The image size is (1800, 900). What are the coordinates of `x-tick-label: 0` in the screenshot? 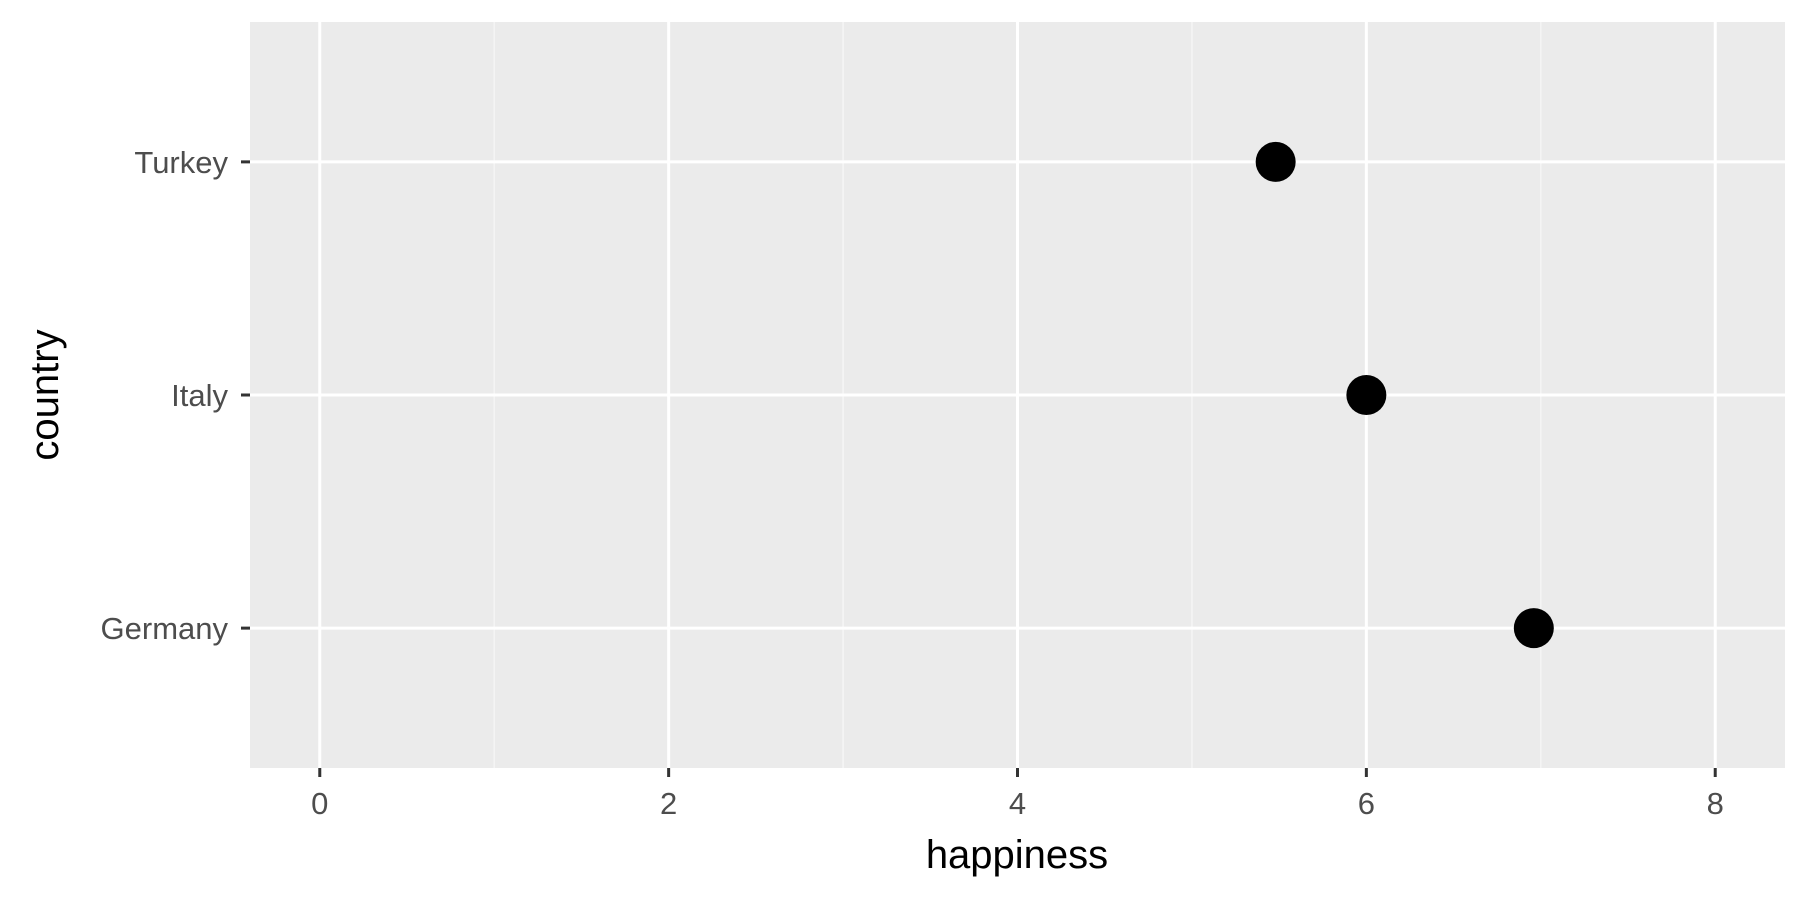 It's located at (319, 803).